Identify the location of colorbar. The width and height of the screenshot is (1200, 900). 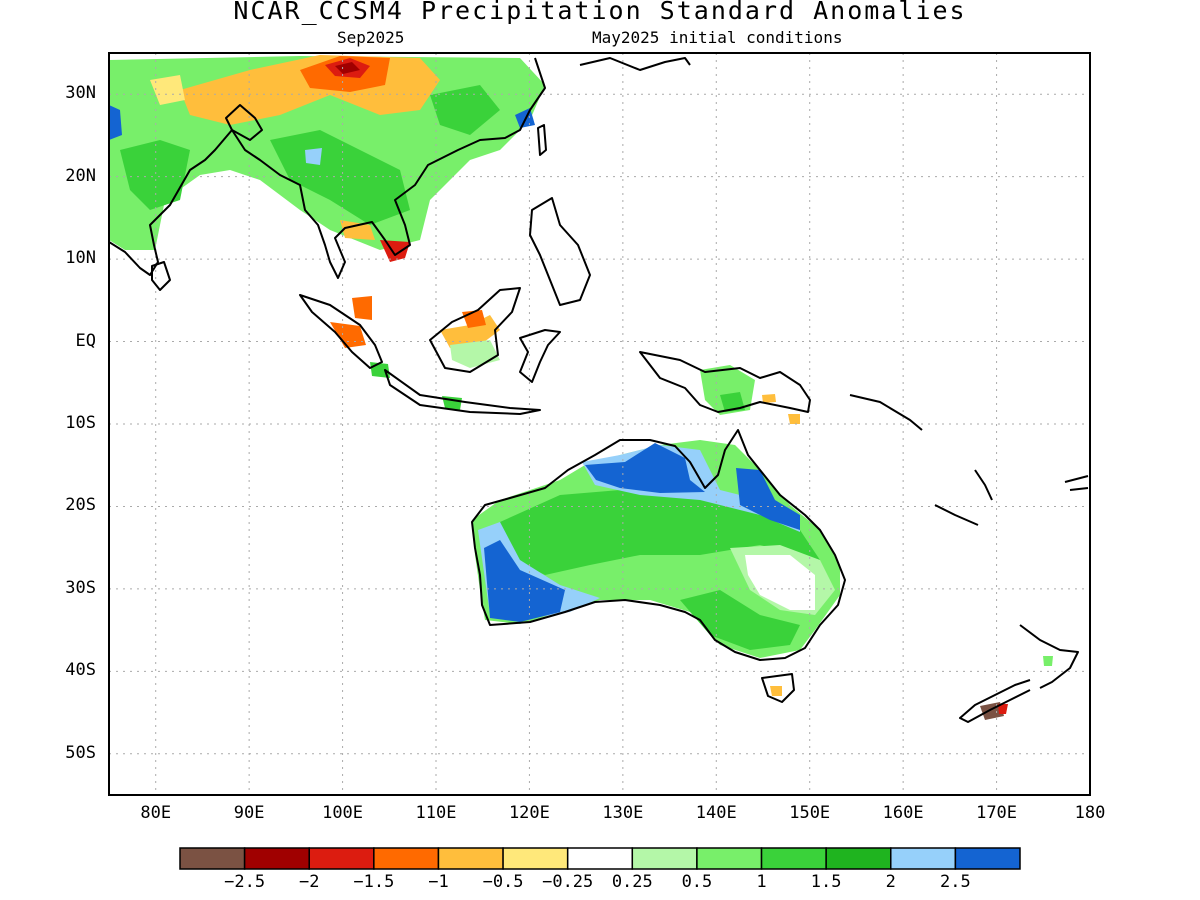
(600, 858).